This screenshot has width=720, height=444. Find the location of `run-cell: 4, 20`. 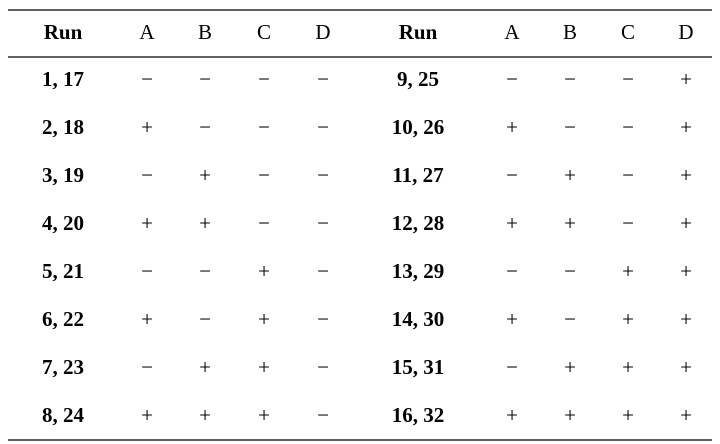

run-cell: 4, 20 is located at coordinates (63, 223).